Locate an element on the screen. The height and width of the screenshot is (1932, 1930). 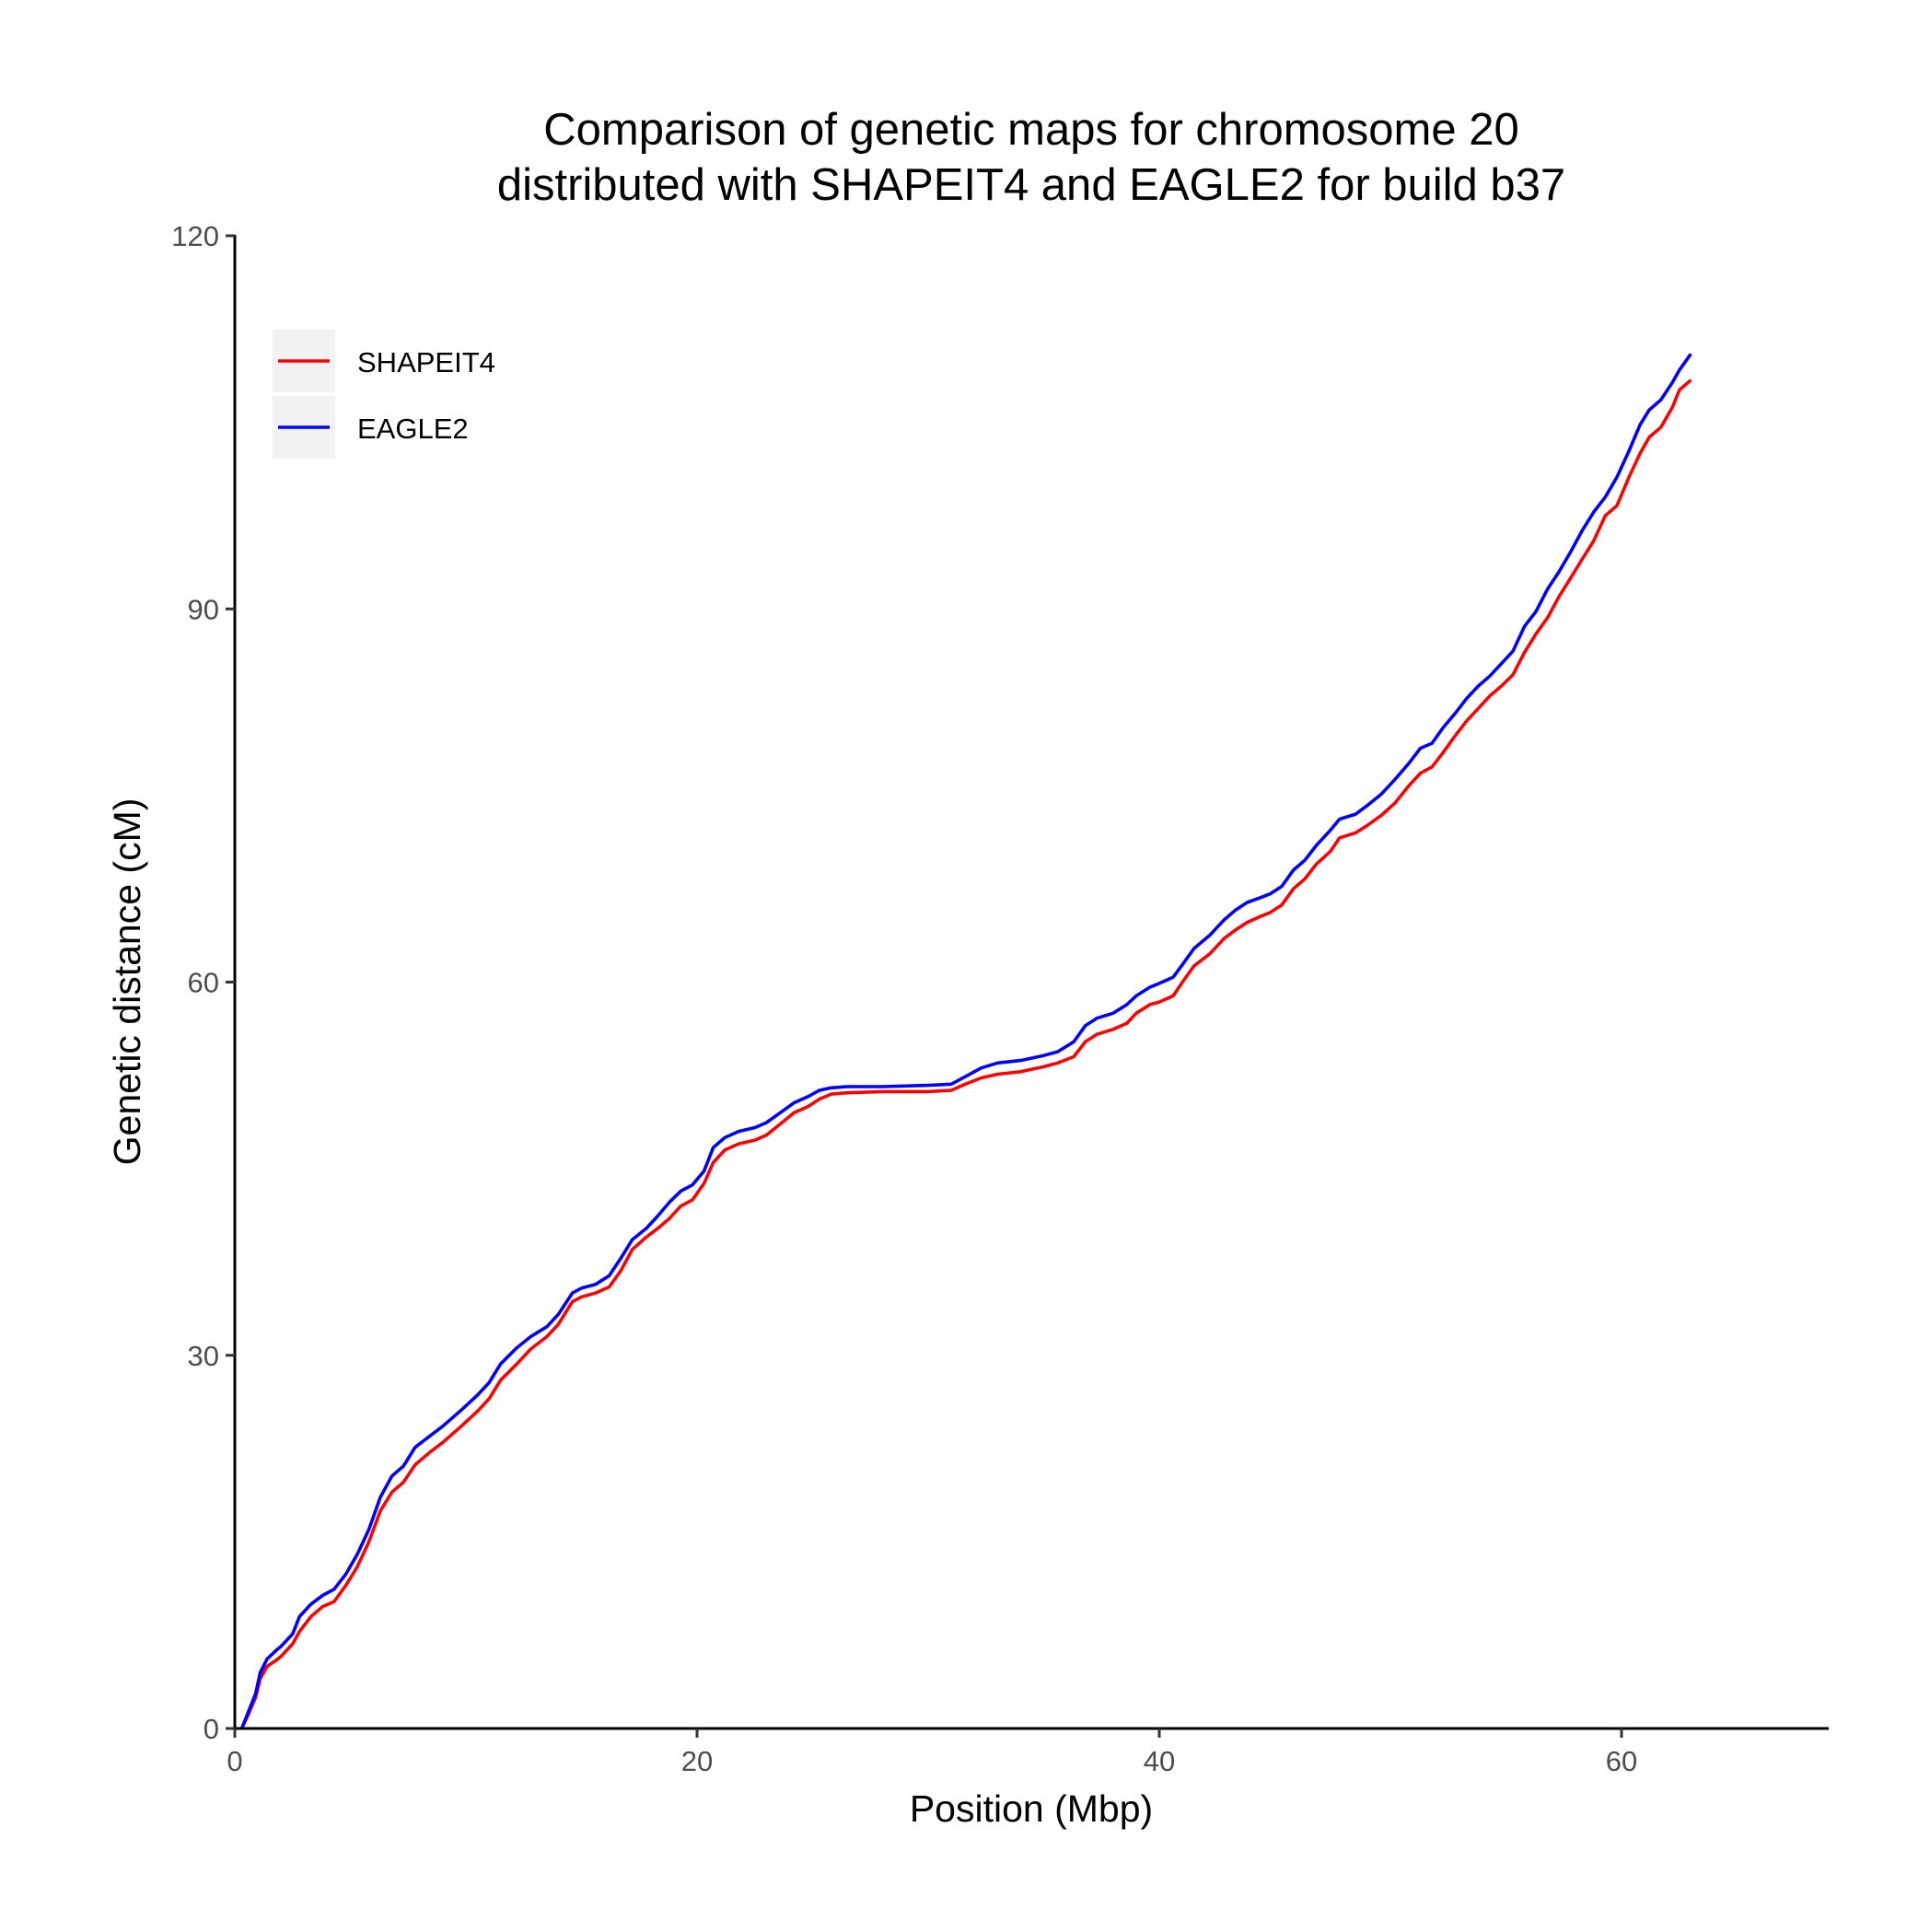
x-tick-label: 40 is located at coordinates (1159, 1761).